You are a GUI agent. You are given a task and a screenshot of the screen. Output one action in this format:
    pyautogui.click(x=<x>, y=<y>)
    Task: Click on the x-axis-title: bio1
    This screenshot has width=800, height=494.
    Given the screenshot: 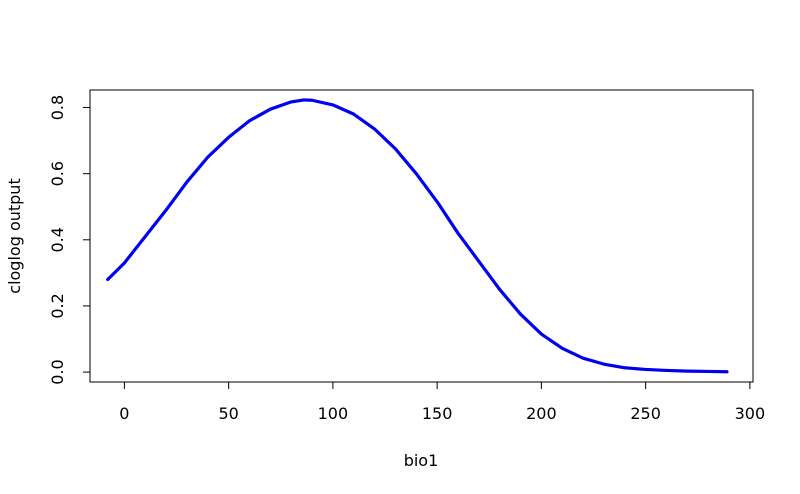 What is the action you would take?
    pyautogui.click(x=421, y=460)
    